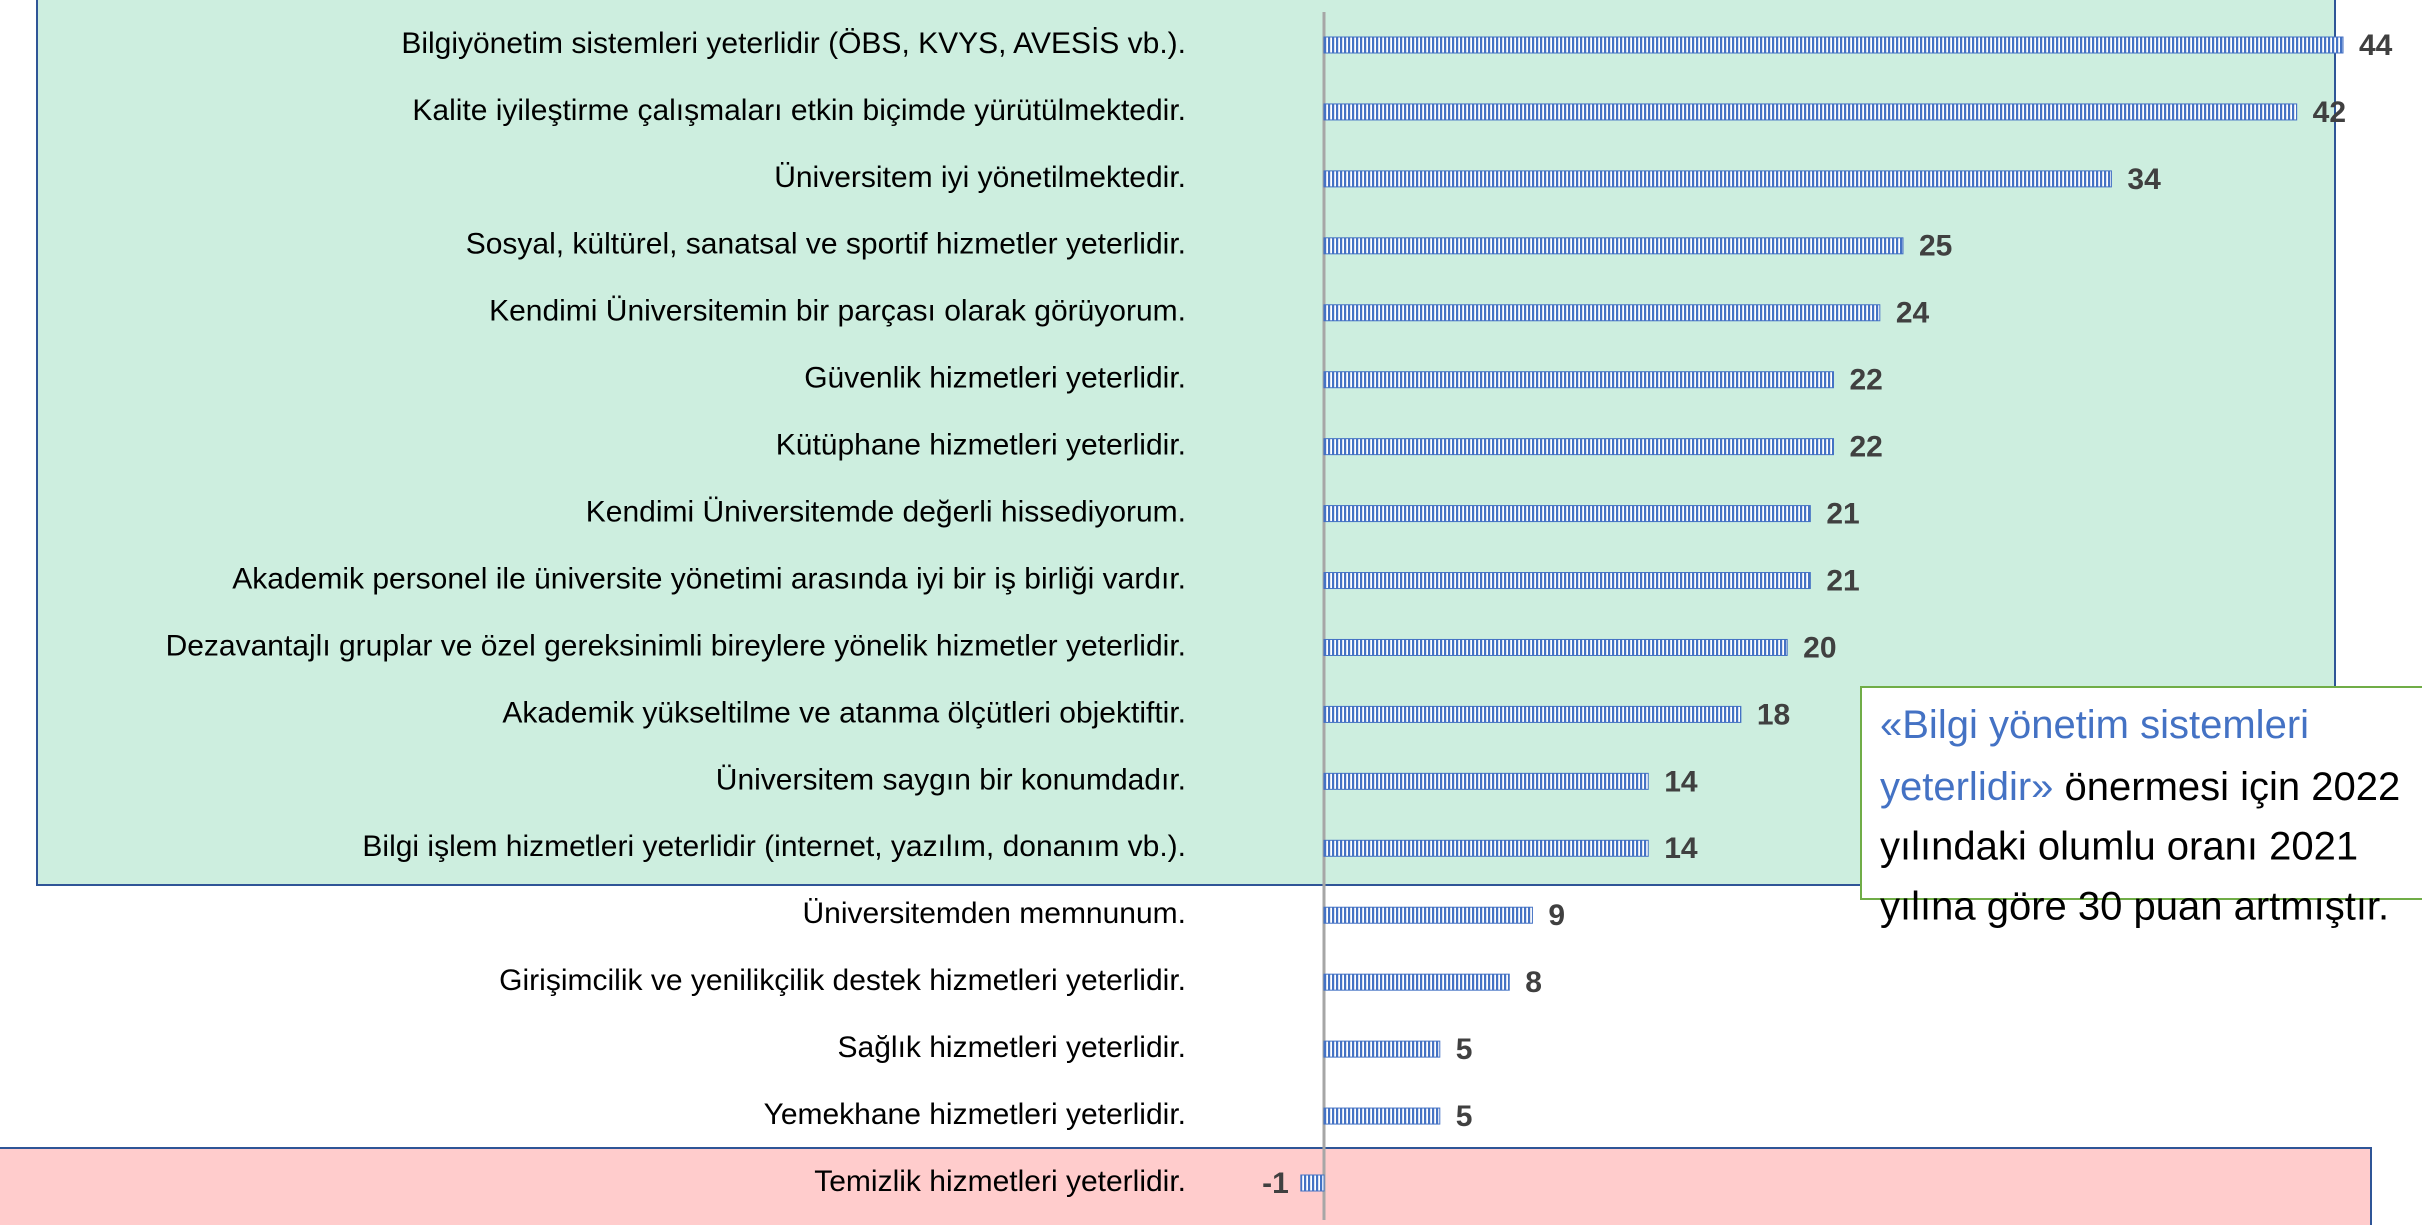 This screenshot has width=2422, height=1225. What do you see at coordinates (1913, 313) in the screenshot?
I see `value-label: 24` at bounding box center [1913, 313].